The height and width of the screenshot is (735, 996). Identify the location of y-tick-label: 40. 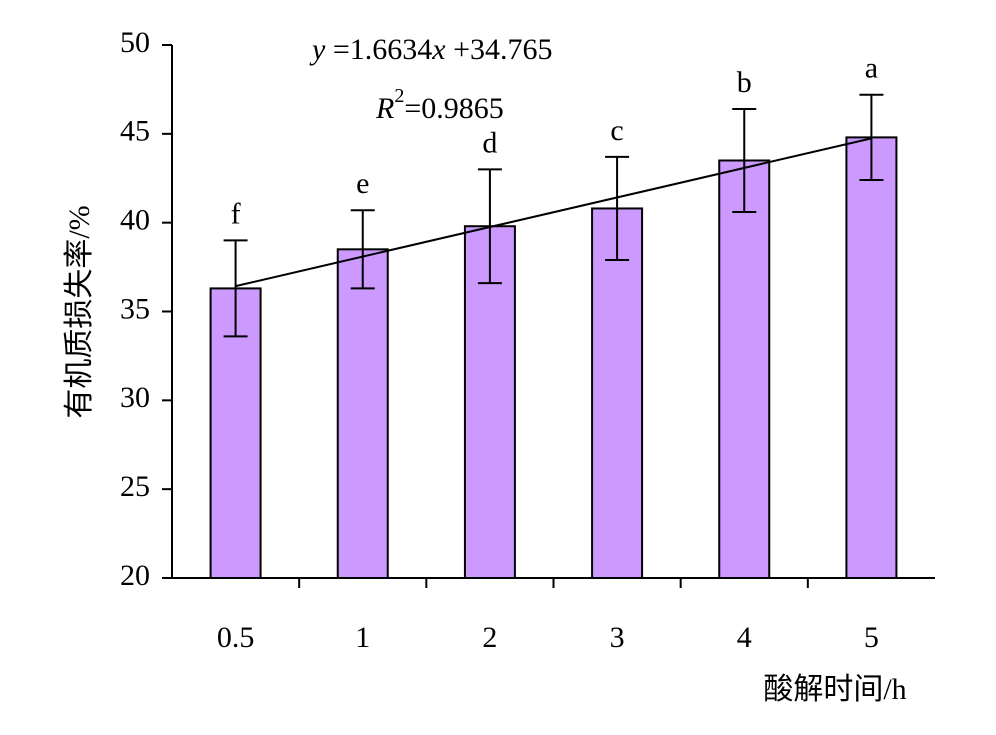
(135, 220).